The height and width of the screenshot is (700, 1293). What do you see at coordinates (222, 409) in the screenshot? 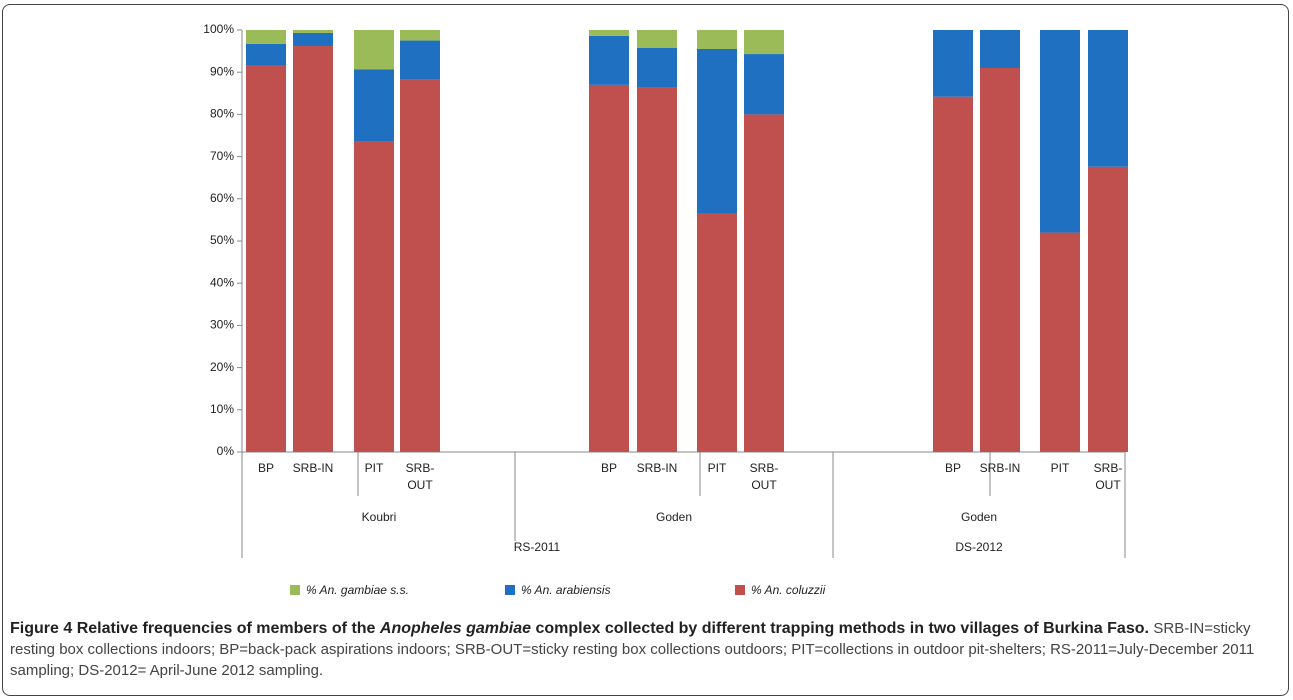
I see `y-tick-label: 10%` at bounding box center [222, 409].